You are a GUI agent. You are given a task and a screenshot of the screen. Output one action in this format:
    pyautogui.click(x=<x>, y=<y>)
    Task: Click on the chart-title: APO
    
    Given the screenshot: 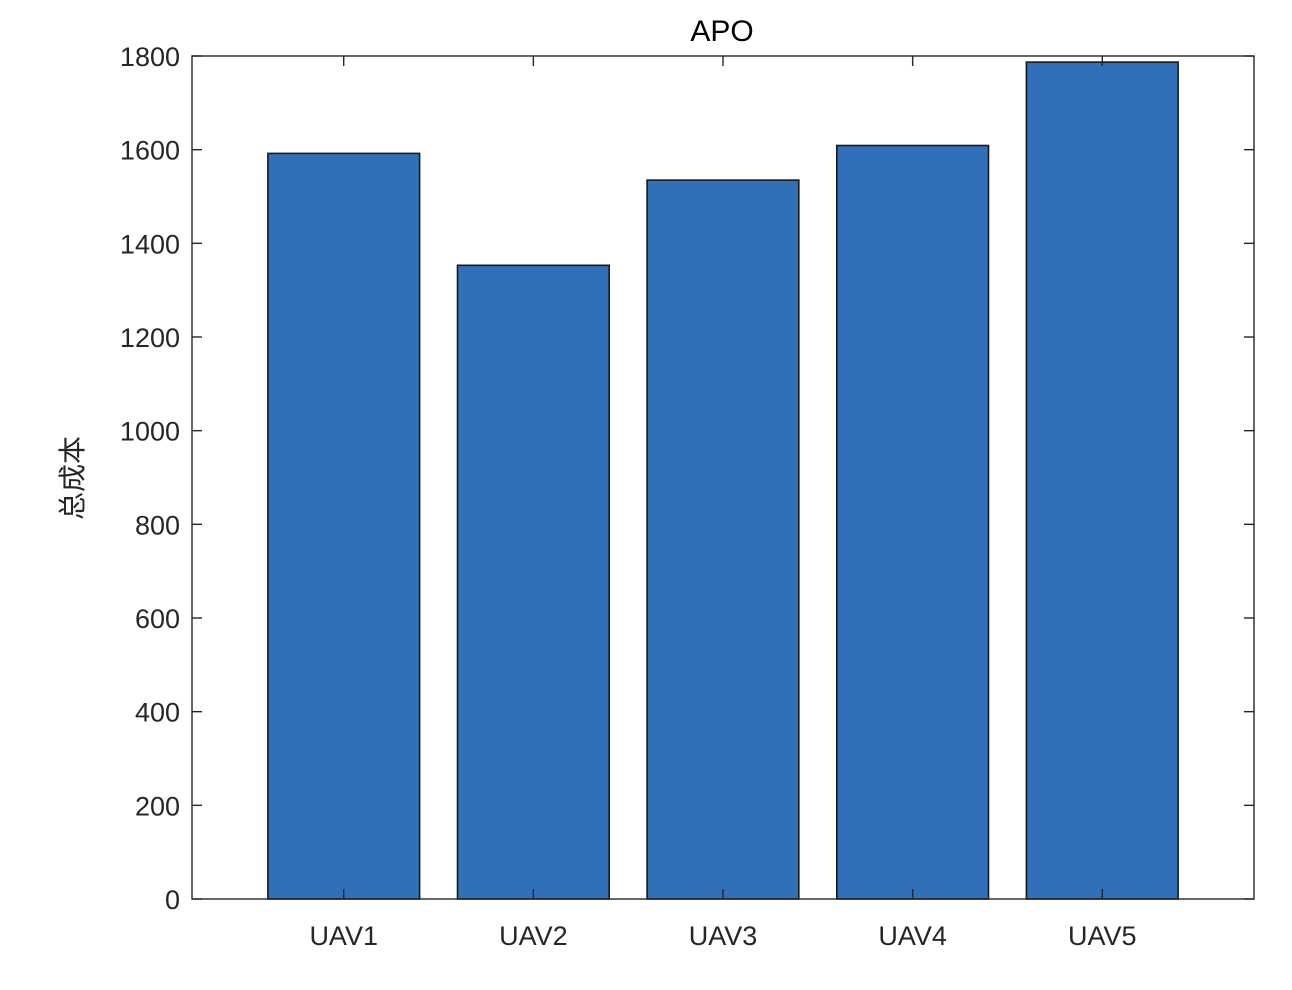 What is the action you would take?
    pyautogui.click(x=721, y=31)
    